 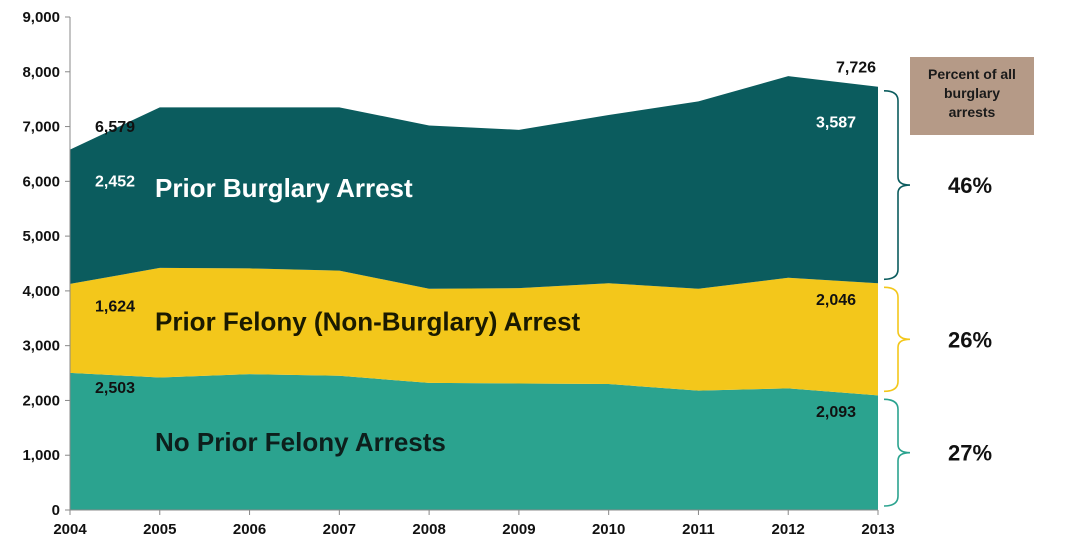 I want to click on percent-legend-title: burglary, so click(x=972, y=93).